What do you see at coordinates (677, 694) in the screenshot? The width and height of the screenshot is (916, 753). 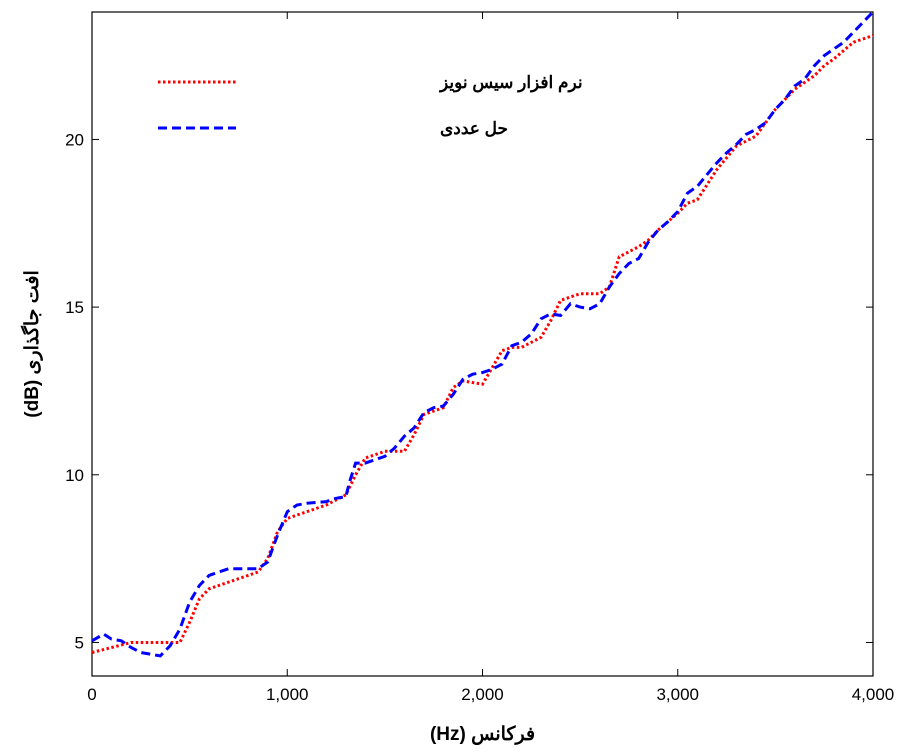 I see `x-tick-label: 3,000` at bounding box center [677, 694].